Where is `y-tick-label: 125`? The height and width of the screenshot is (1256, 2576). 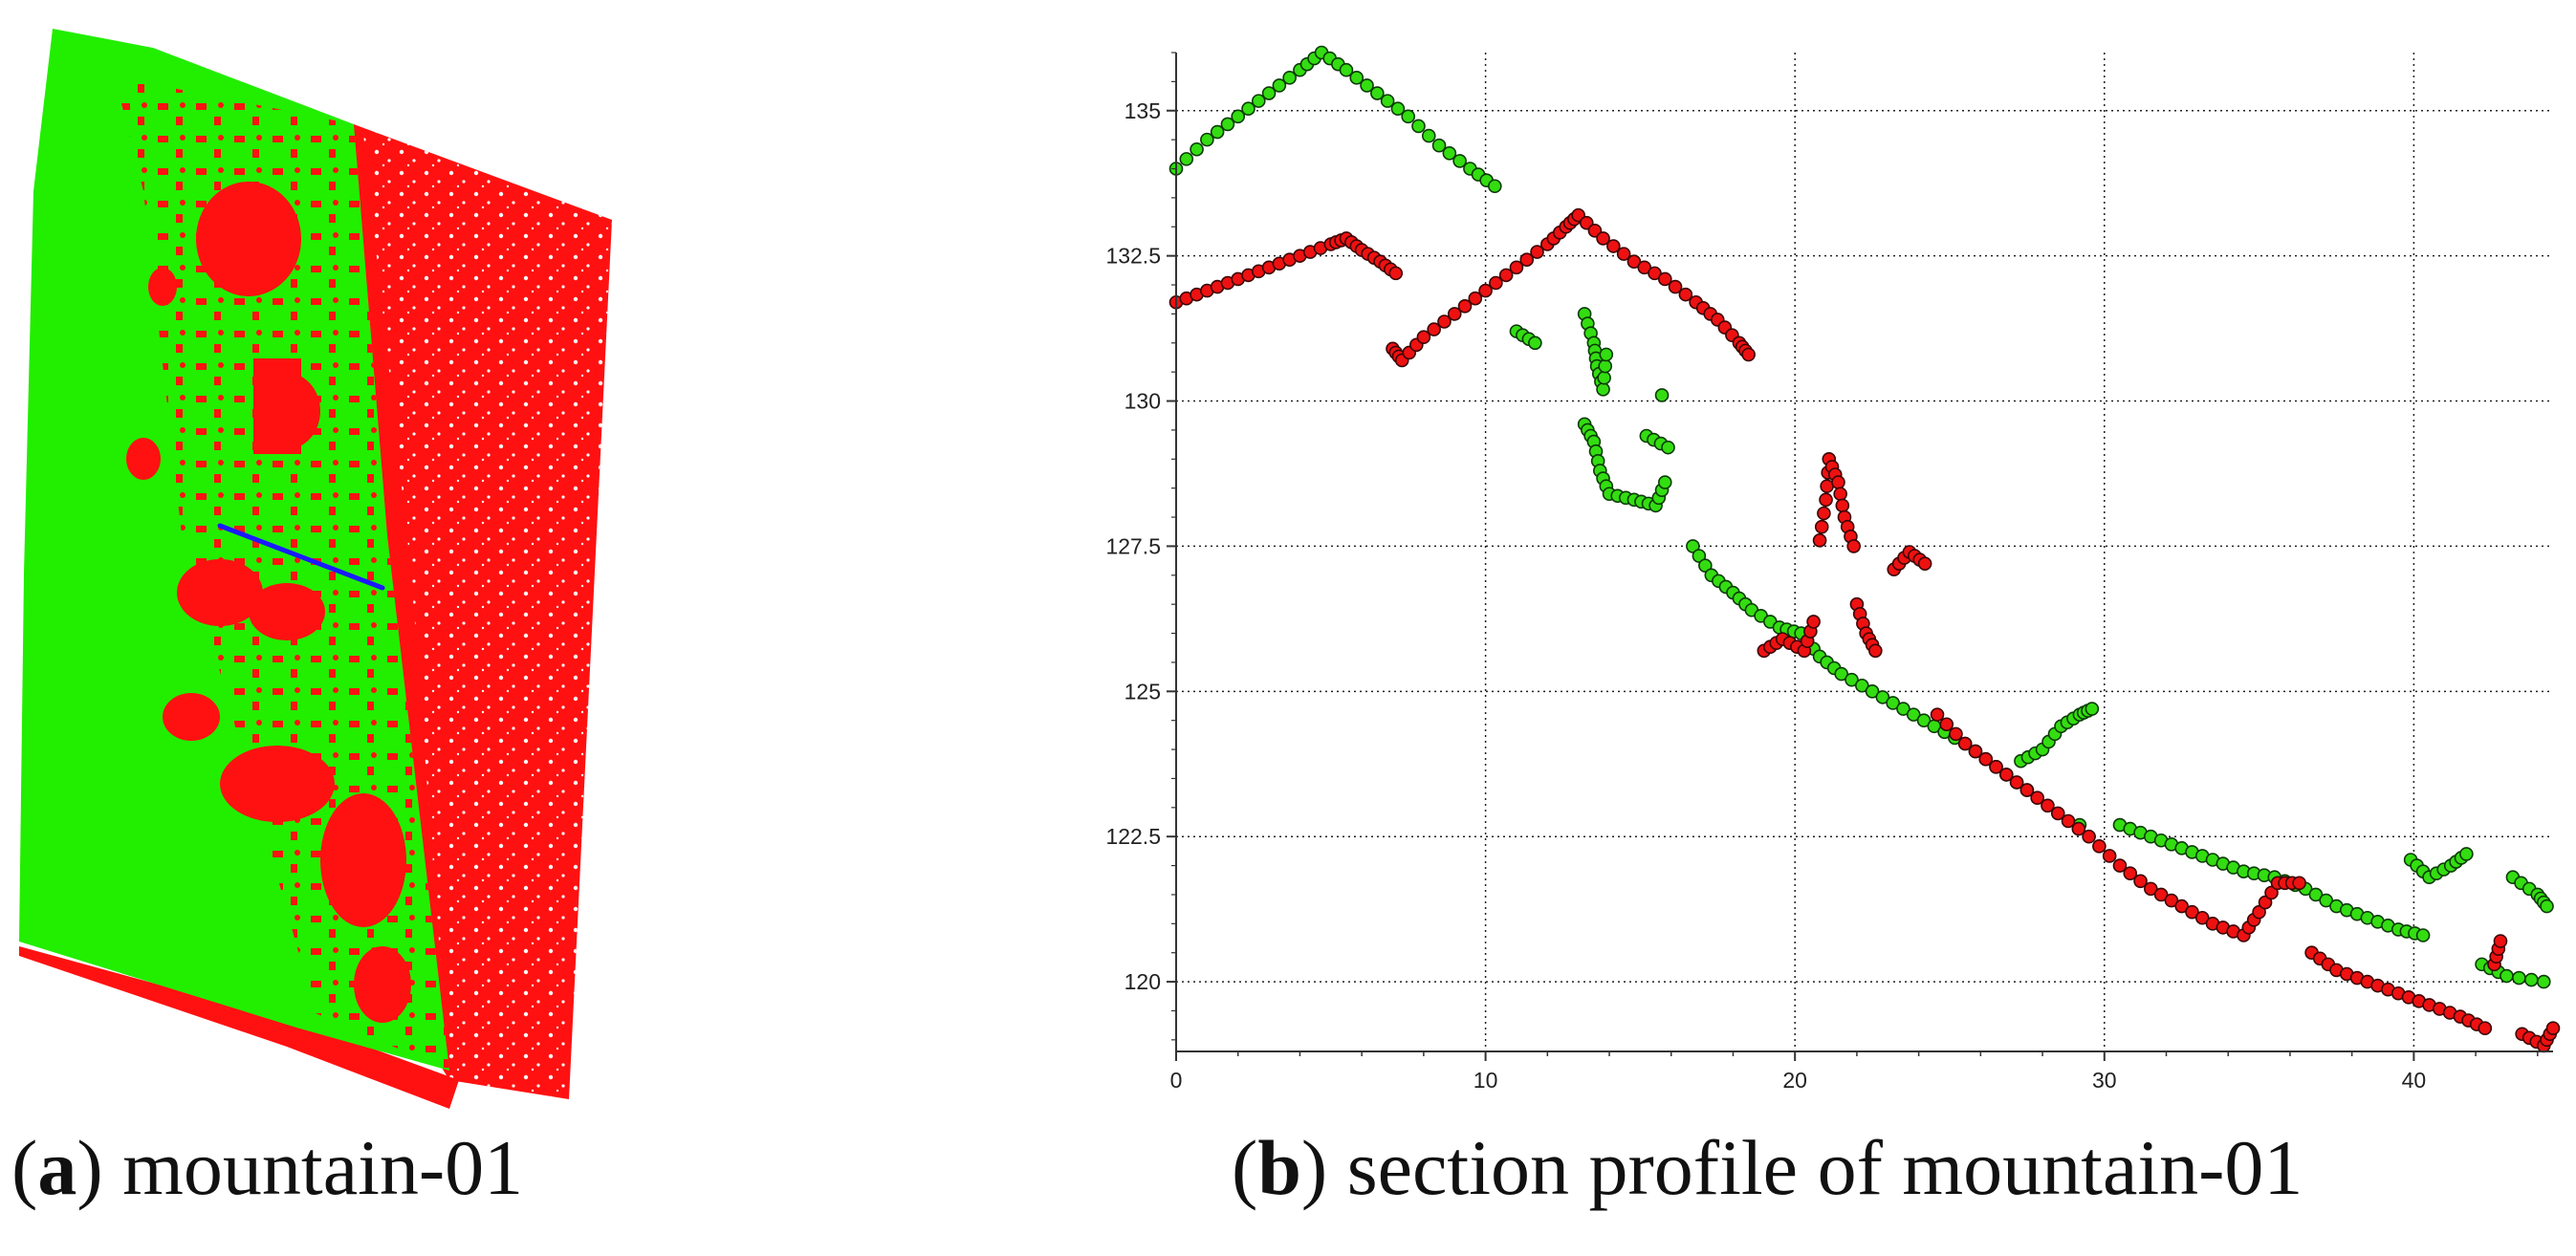
y-tick-label: 125 is located at coordinates (1142, 691).